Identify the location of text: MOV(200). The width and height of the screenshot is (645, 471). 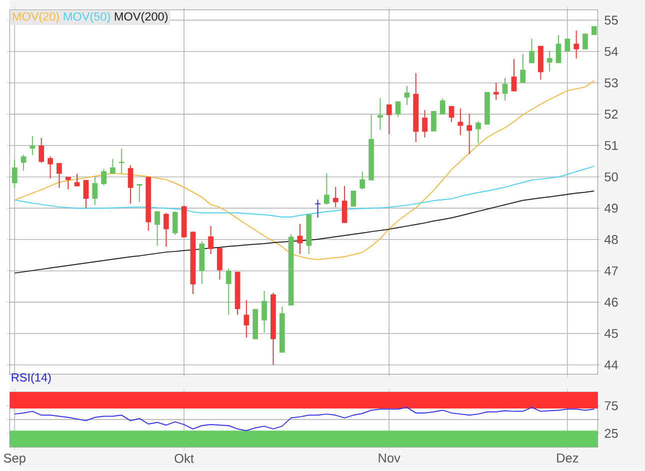
(141, 18).